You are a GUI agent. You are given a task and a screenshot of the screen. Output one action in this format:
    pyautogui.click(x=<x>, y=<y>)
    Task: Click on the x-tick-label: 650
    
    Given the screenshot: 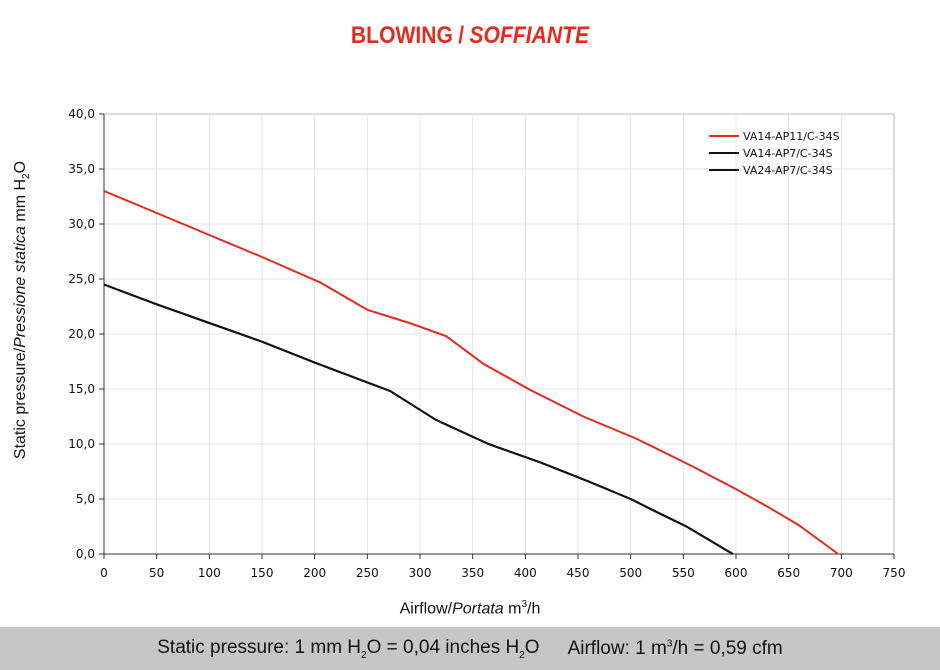 What is the action you would take?
    pyautogui.click(x=788, y=573)
    